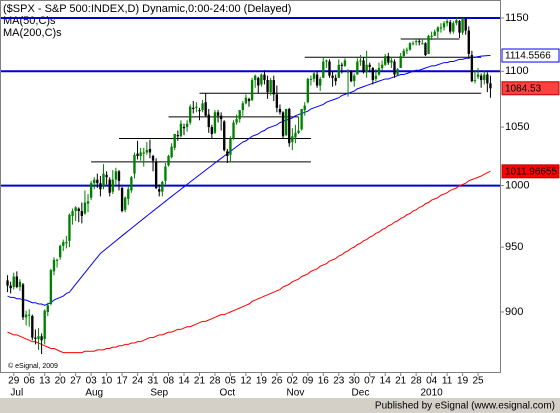 The width and height of the screenshot is (560, 413). I want to click on x-tick-label: 24, so click(138, 381).